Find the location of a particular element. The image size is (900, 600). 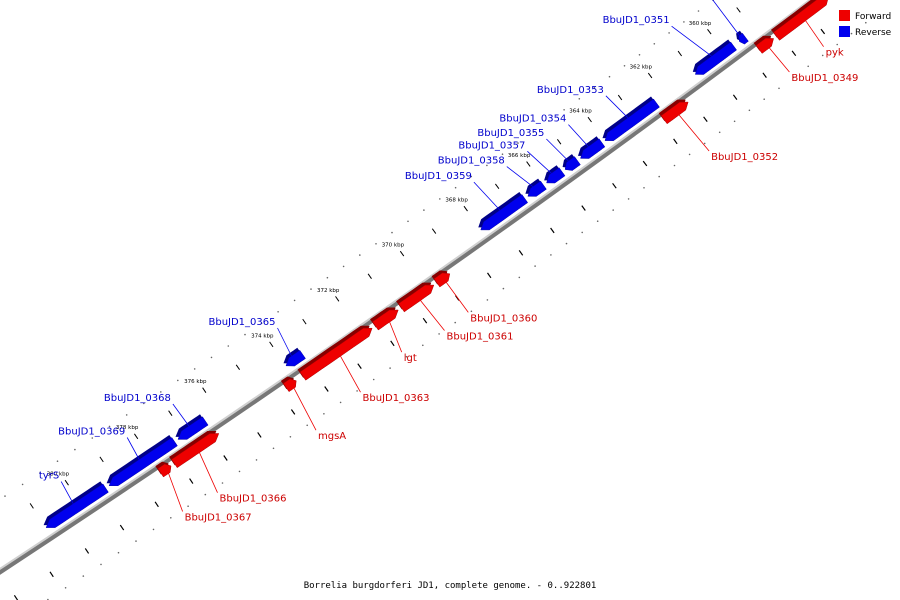

gene-label-BbuJD1_0355: BbuJD1_0355 is located at coordinates (510, 133).